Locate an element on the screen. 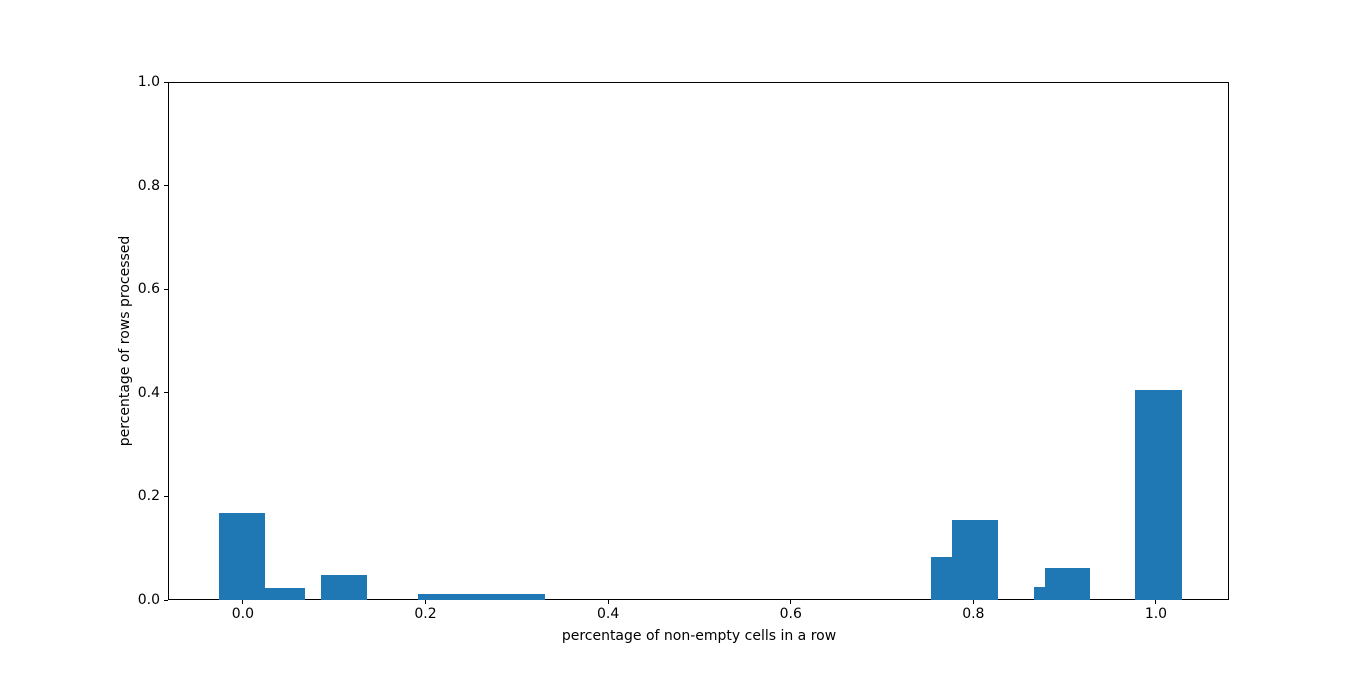  x-axis-label: percentage of non-empty cells in a row is located at coordinates (699, 636).